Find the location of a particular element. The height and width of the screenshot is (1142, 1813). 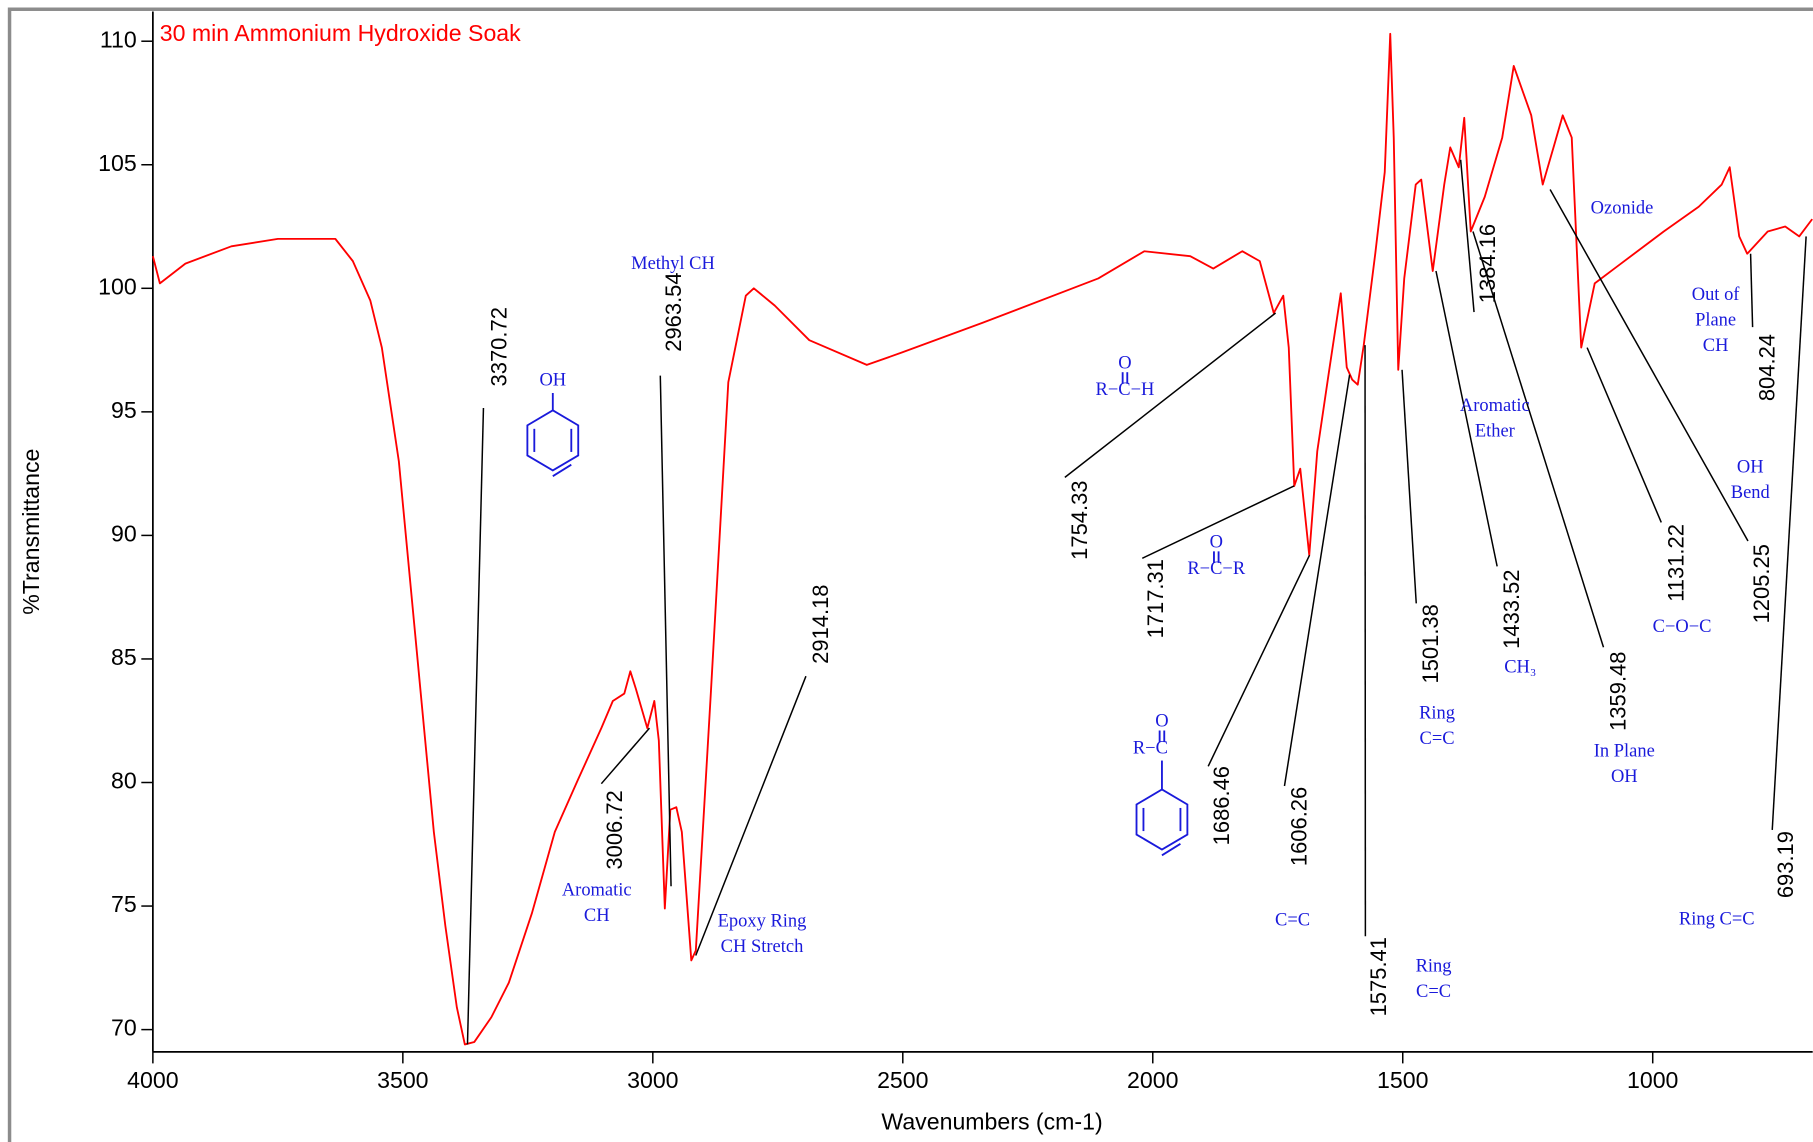

peak-label: 804.24 is located at coordinates (1767, 367).